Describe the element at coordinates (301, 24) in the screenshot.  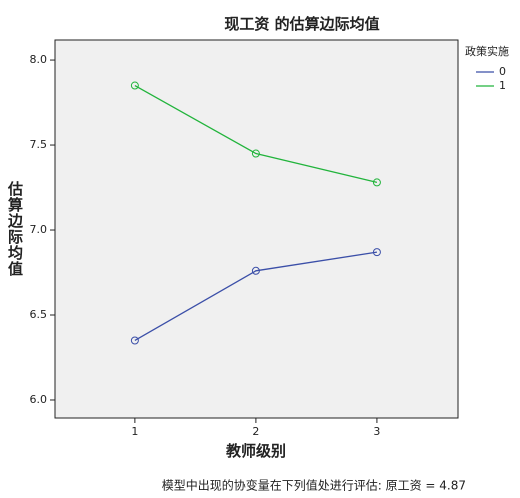
I see `chart-title: 现工资 的估算边际均值` at that location.